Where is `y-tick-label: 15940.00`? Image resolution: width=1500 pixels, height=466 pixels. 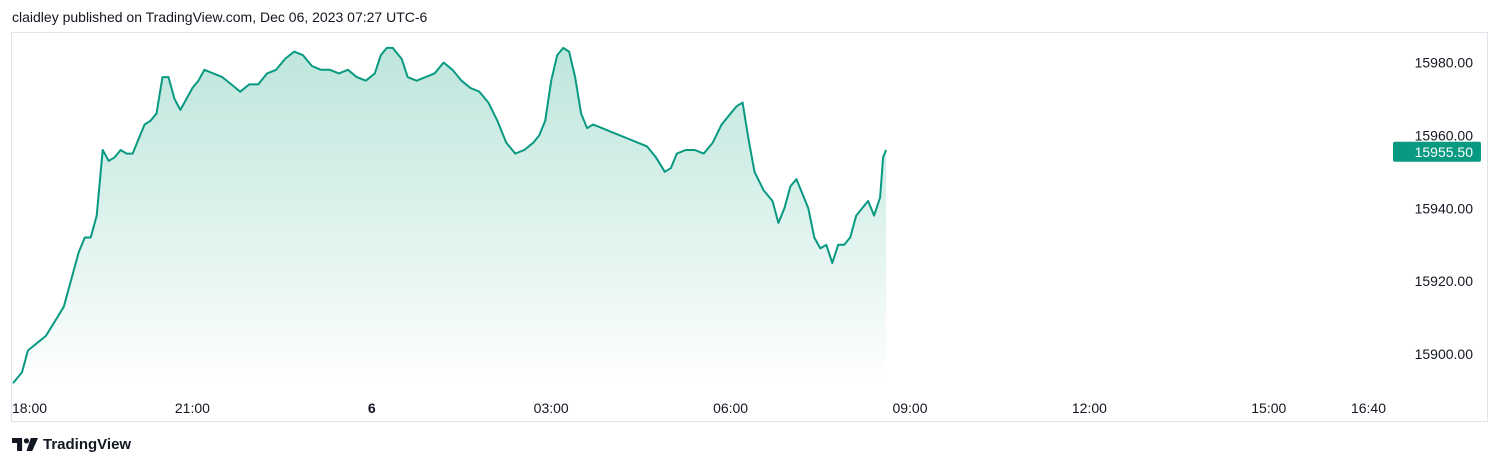 y-tick-label: 15940.00 is located at coordinates (1444, 208).